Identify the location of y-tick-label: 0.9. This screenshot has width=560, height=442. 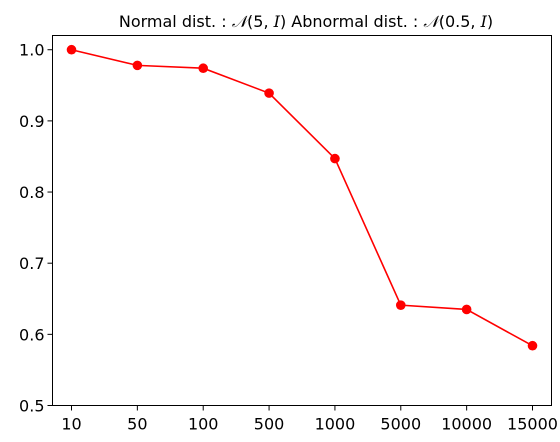
(31, 121).